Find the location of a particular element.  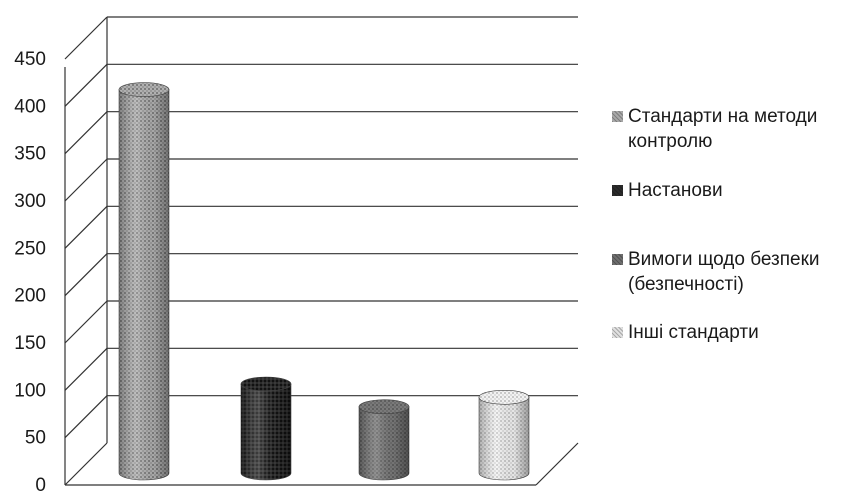

legend-item: Стандарти на методи контролю is located at coordinates (727, 129).